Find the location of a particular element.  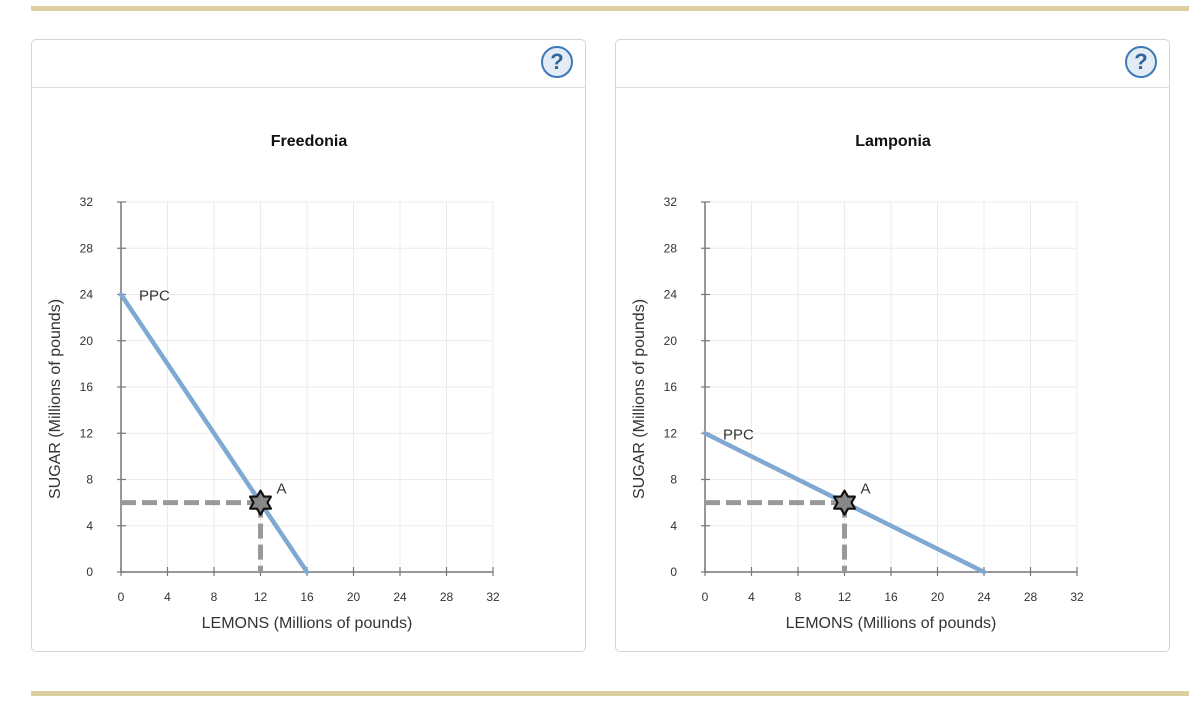

ppc-line is located at coordinates (214, 433).